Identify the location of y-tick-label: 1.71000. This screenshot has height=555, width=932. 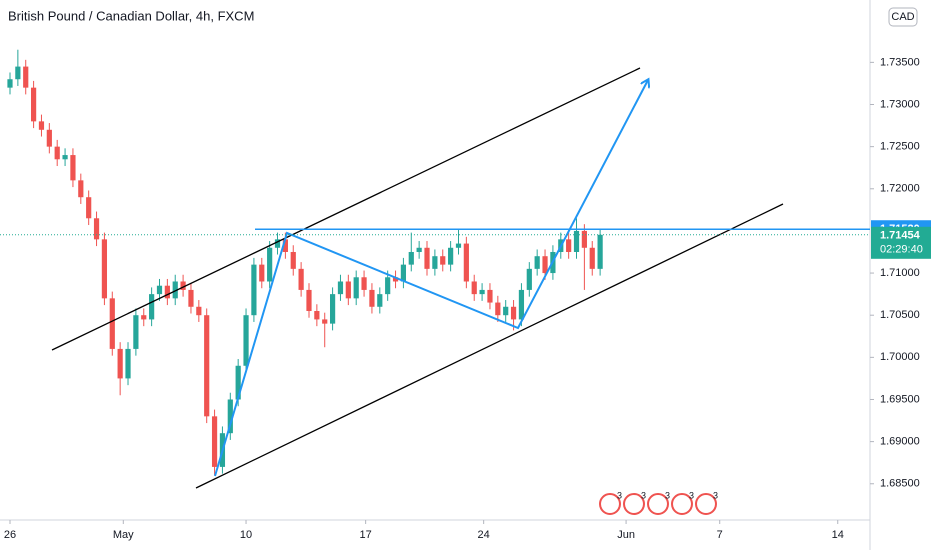
(900, 273).